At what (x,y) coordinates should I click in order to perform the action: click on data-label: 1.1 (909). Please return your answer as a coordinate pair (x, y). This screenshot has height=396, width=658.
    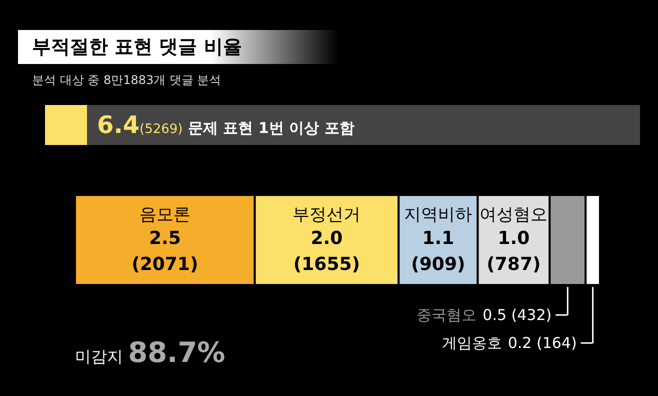
    Looking at the image, I should click on (438, 251).